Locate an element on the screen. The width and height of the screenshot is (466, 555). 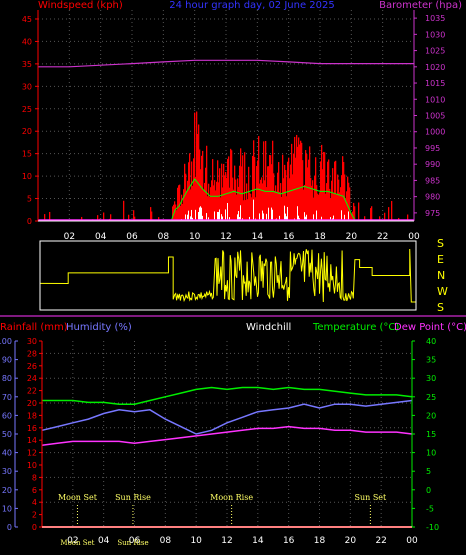
temperature-tick-label: 25 is located at coordinates (431, 397).